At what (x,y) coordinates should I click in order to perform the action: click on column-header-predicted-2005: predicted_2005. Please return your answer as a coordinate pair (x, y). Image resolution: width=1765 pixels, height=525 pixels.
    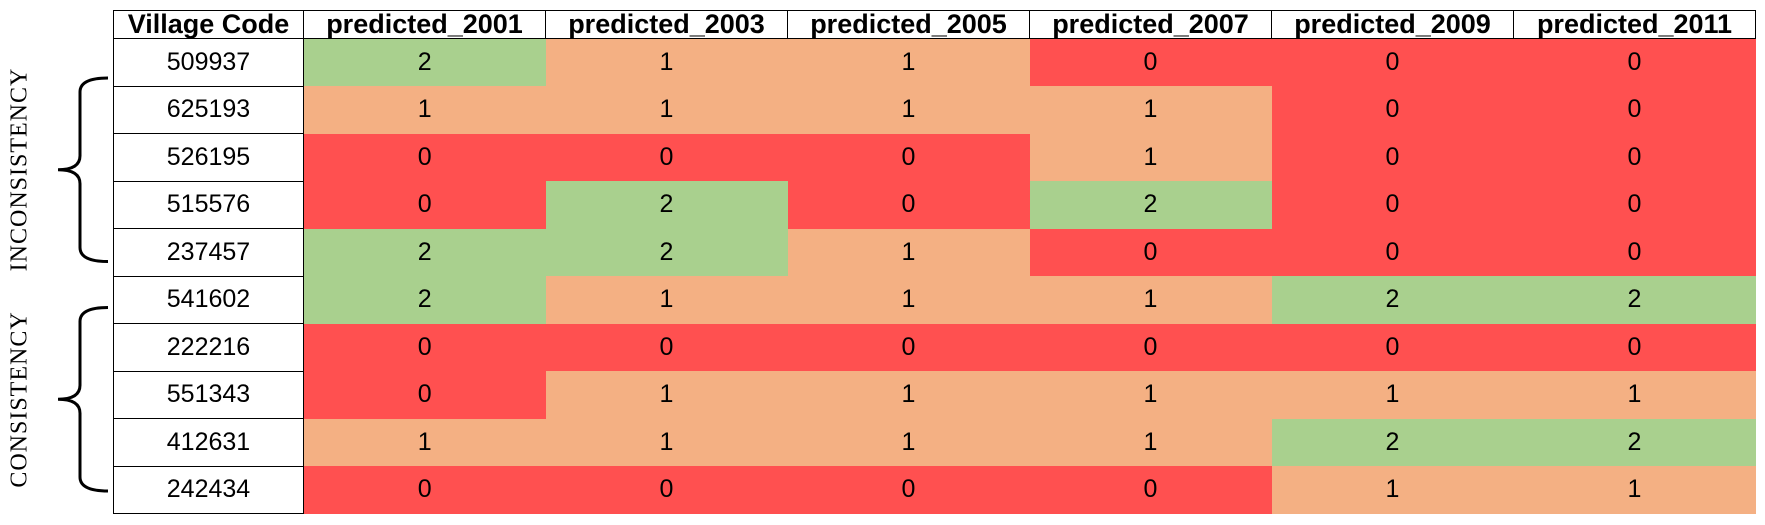
    Looking at the image, I should click on (908, 24).